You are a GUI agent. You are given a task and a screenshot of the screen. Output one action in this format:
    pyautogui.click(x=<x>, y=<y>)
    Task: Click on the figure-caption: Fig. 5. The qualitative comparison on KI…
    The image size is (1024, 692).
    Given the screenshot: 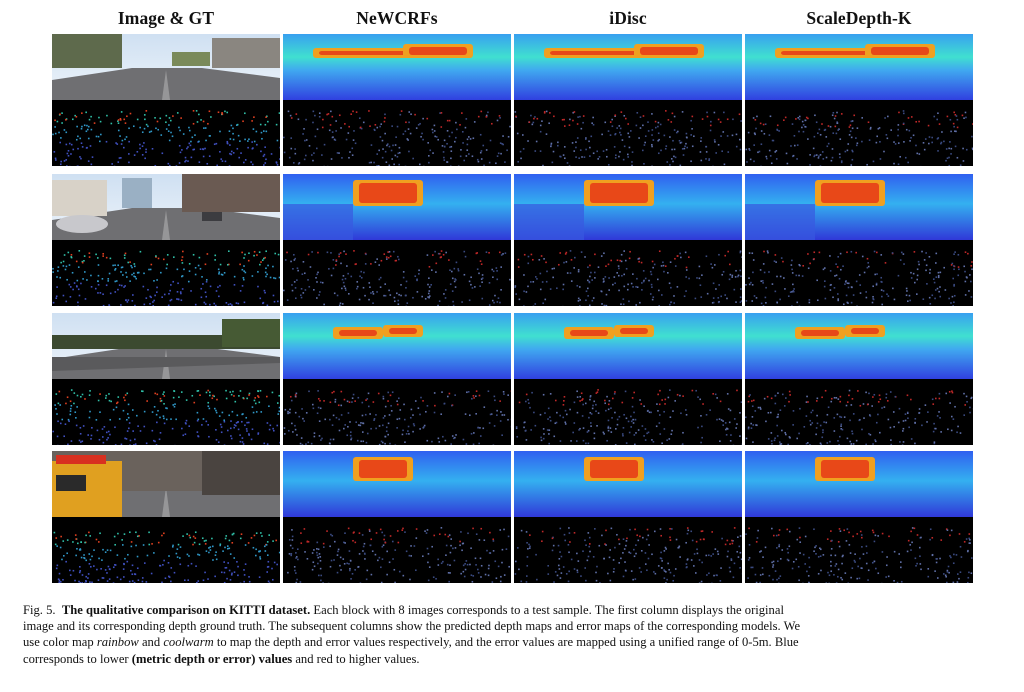 What is the action you would take?
    pyautogui.click(x=514, y=634)
    